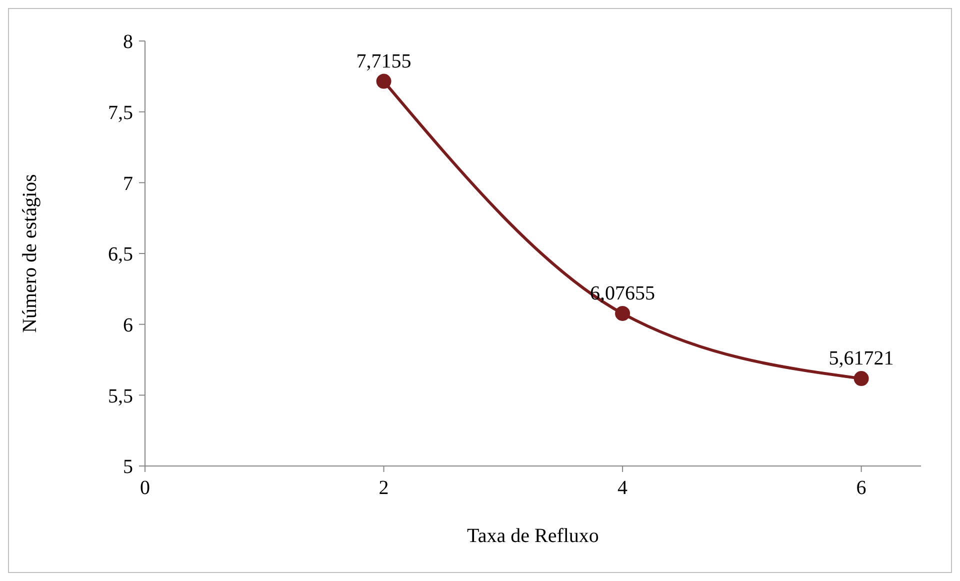  I want to click on x-tick-label: 0, so click(145, 488).